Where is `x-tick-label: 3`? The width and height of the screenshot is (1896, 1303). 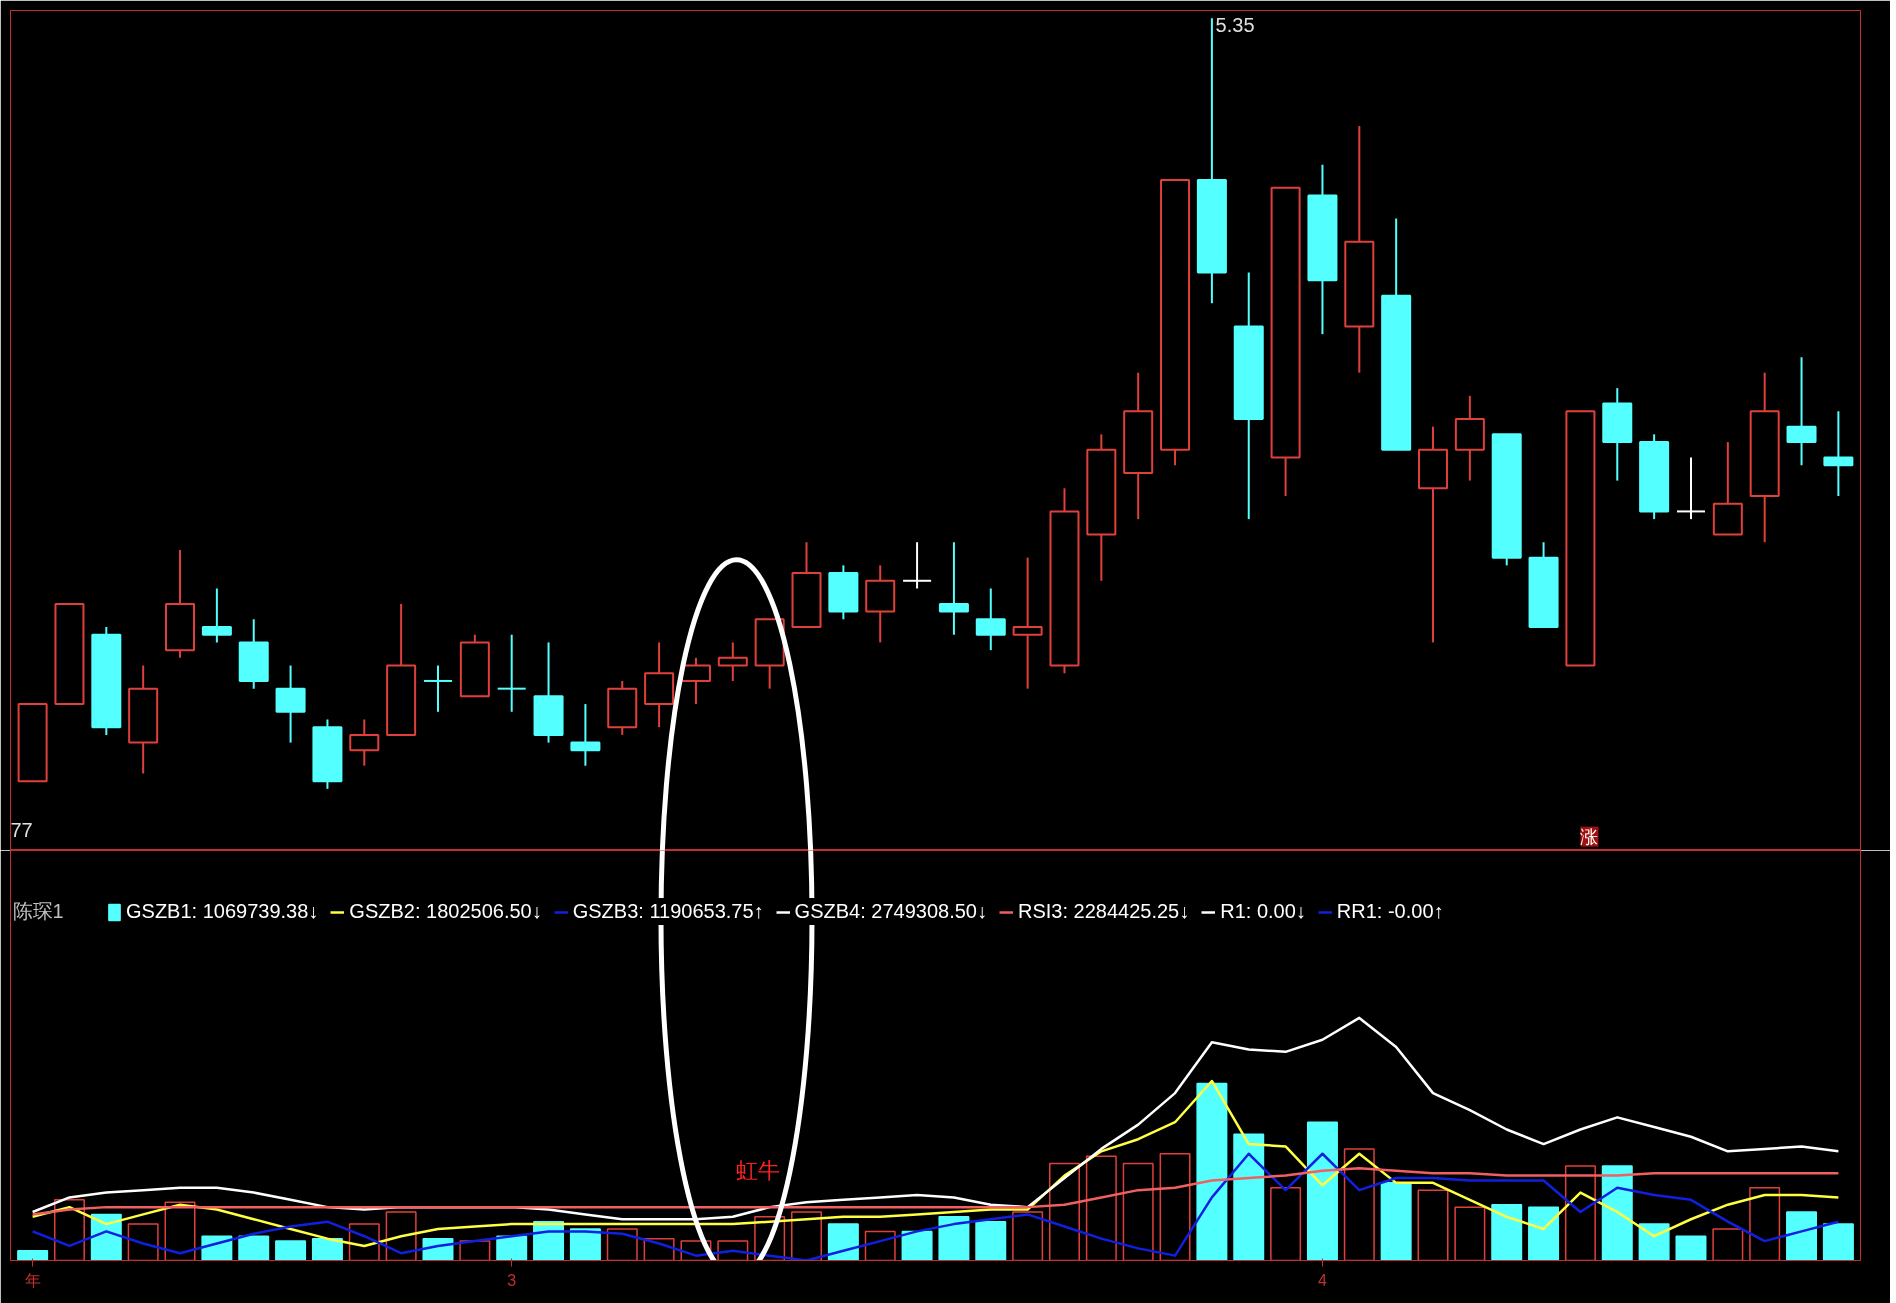 x-tick-label: 3 is located at coordinates (512, 1280).